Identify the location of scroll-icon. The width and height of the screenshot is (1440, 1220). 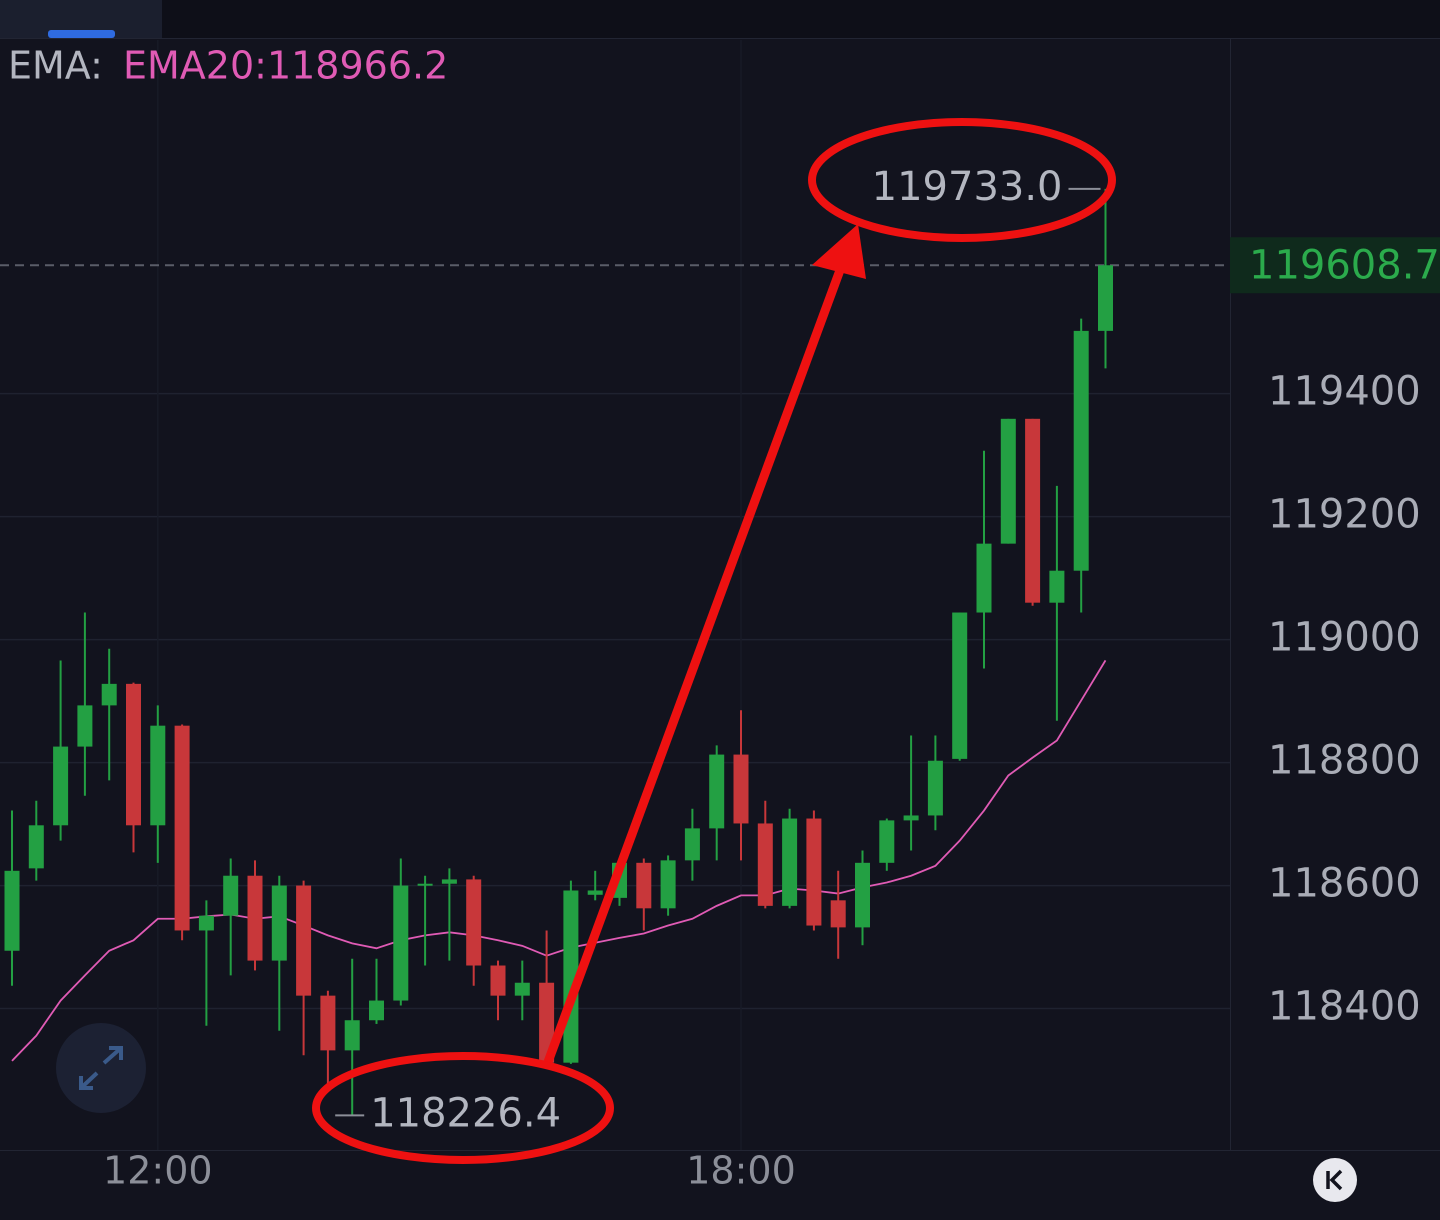
(1334, 1180).